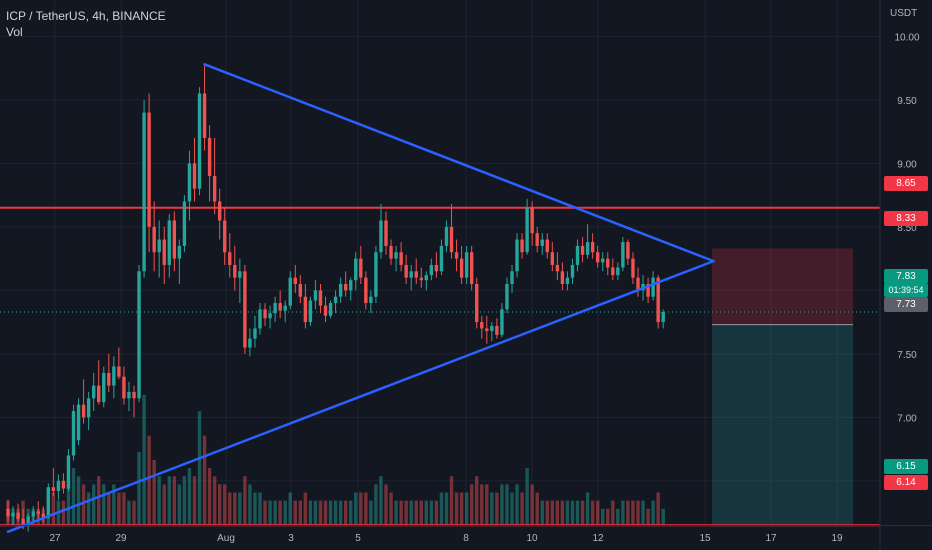 This screenshot has width=932, height=550. I want to click on volume-legend: Vol, so click(14, 32).